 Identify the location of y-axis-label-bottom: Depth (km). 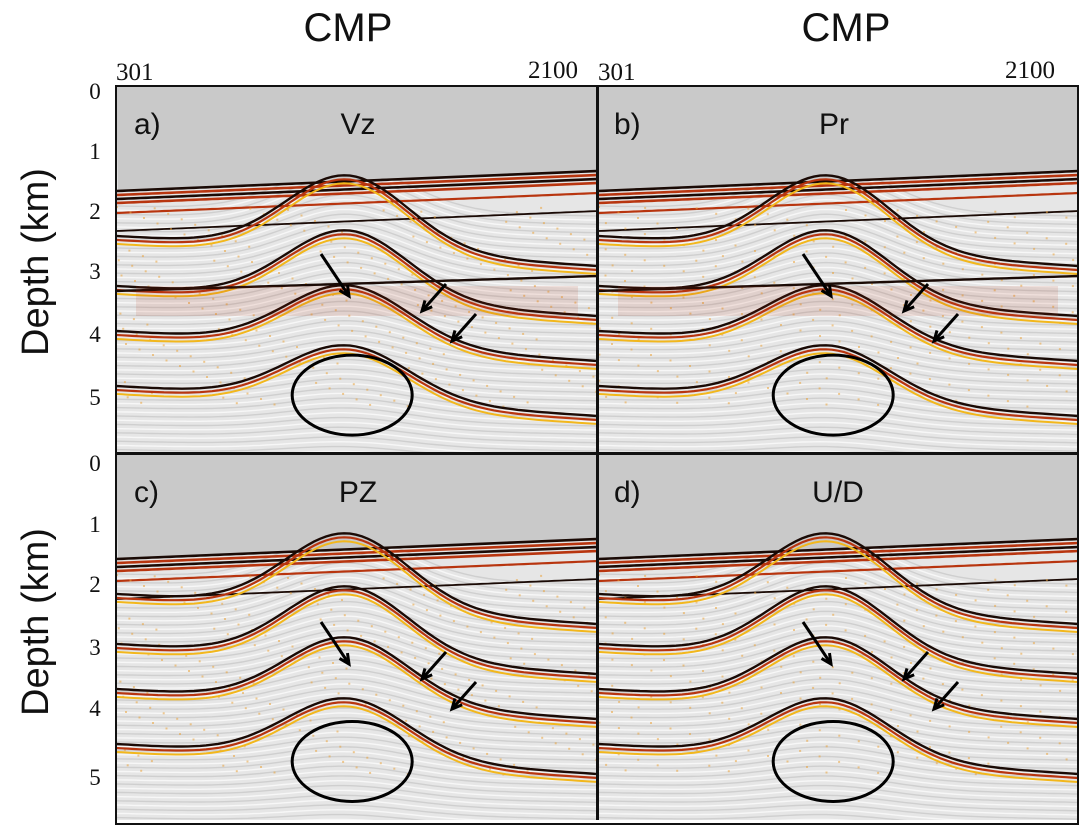
(36, 622).